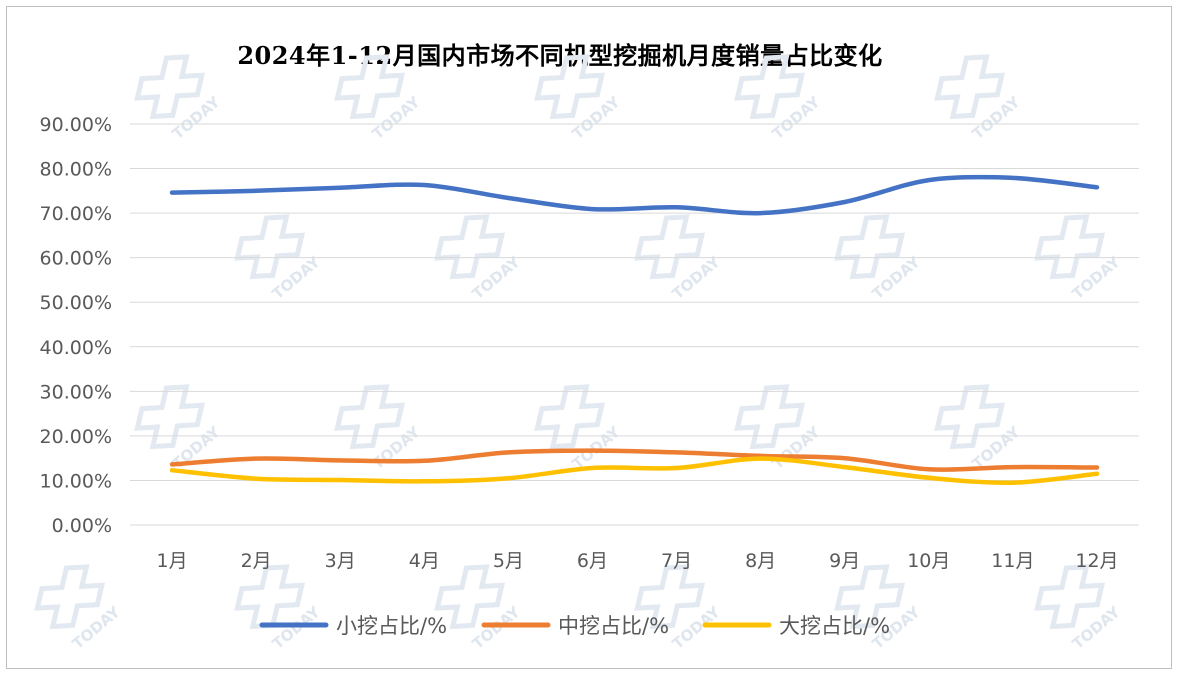  Describe the element at coordinates (76, 303) in the screenshot. I see `y-tick-label: 50.00%` at that location.